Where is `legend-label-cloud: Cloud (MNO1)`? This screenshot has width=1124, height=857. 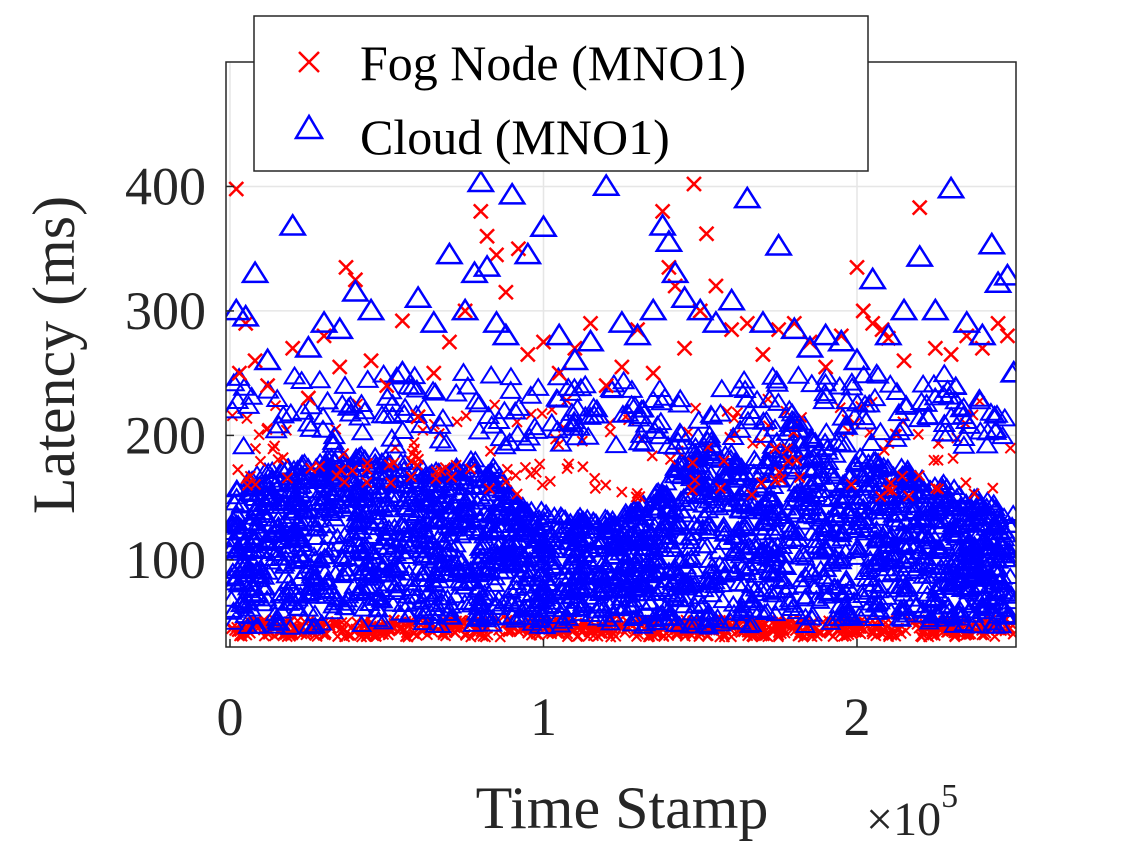
legend-label-cloud: Cloud (MNO1) is located at coordinates (515, 137).